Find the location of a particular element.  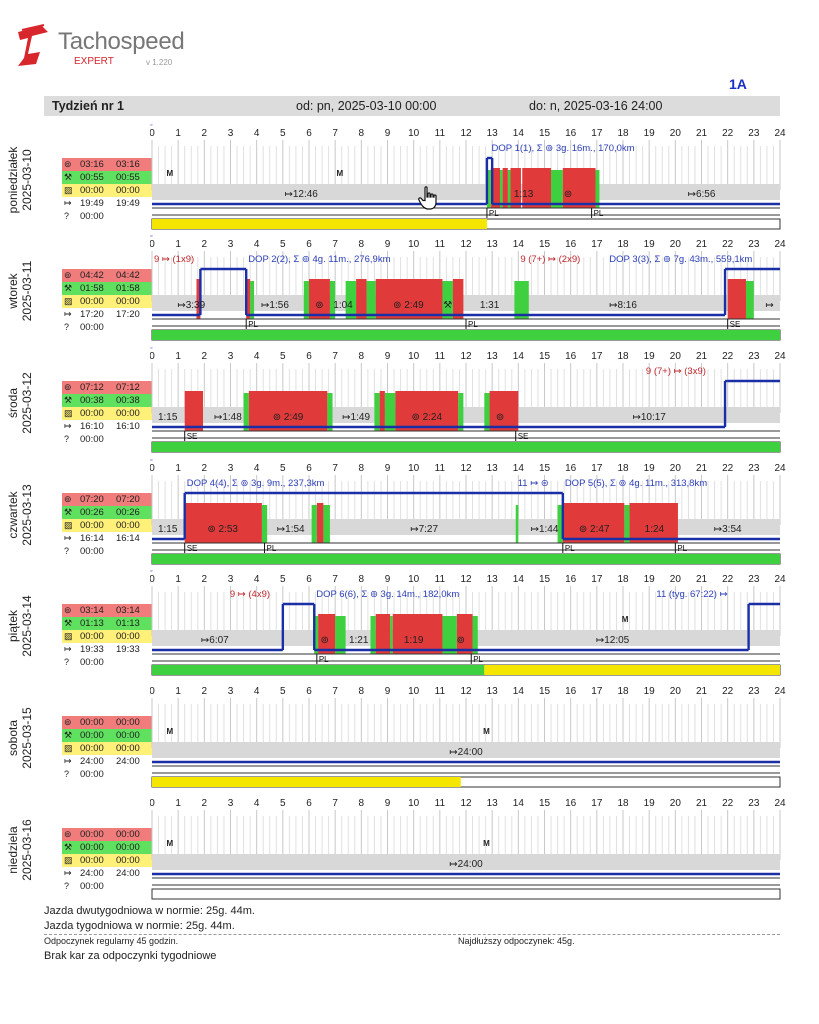

hand-cursor-icon is located at coordinates (427, 198).